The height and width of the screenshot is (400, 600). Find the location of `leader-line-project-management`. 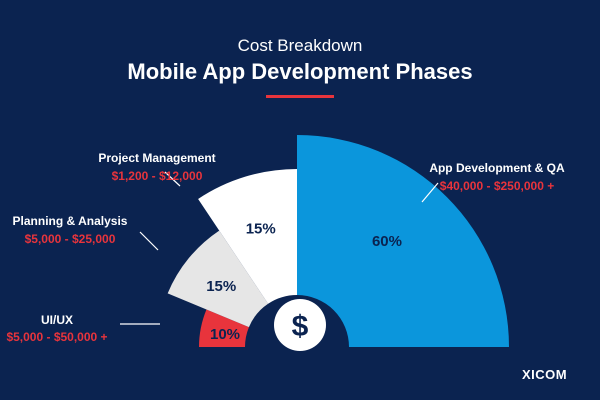

leader-line-project-management is located at coordinates (172, 179).